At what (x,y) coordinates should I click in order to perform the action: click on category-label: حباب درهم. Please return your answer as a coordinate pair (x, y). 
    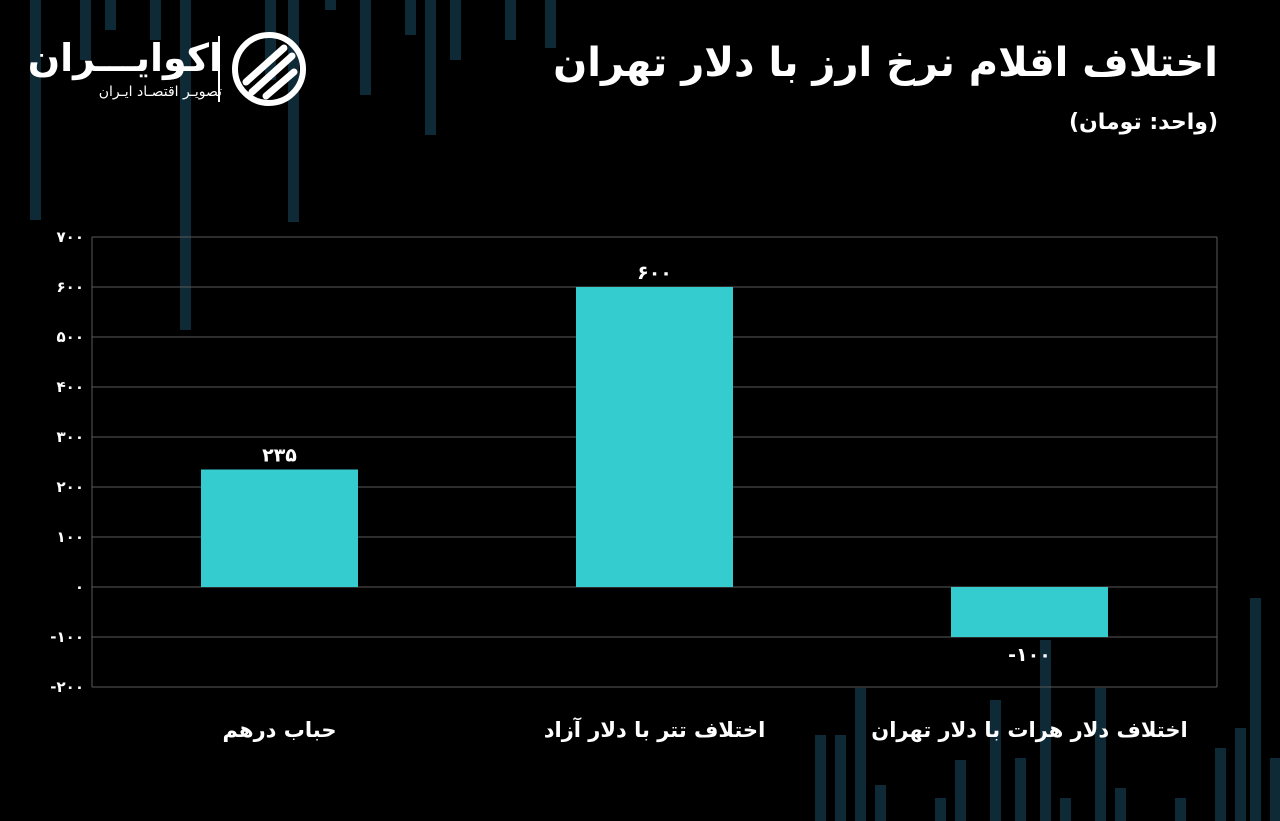
    Looking at the image, I should click on (280, 730).